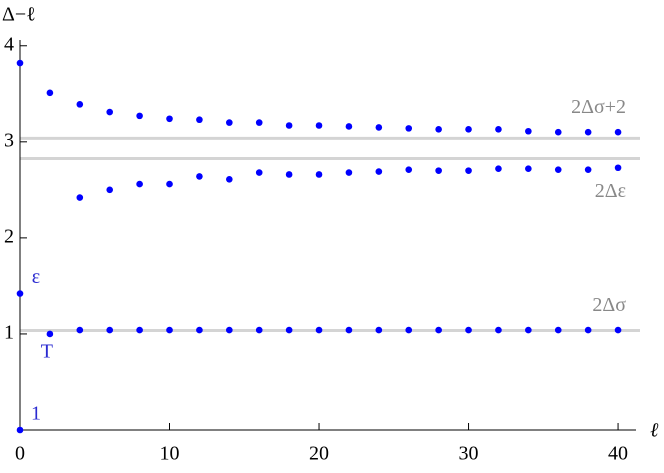  I want to click on y-tick-label: 4, so click(9, 44).